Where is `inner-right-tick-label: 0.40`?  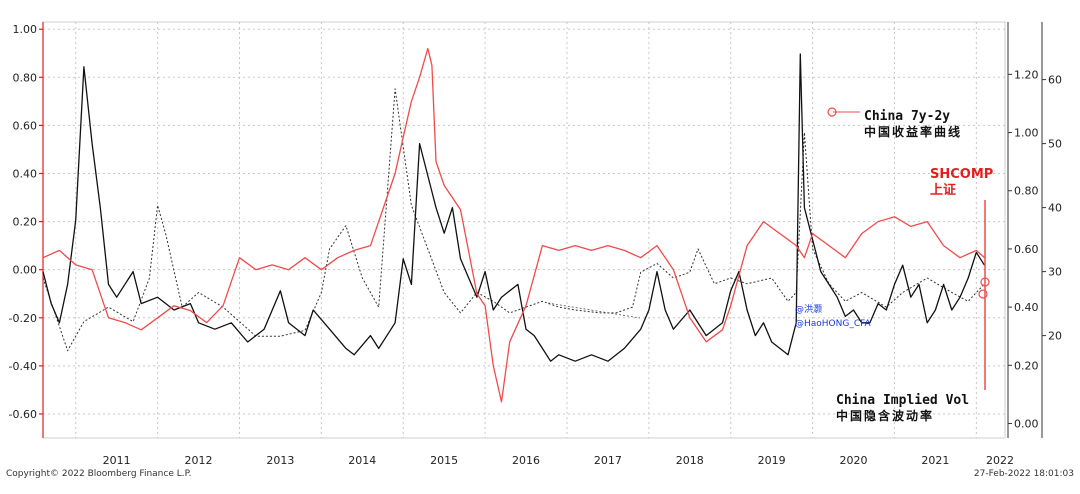 inner-right-tick-label: 0.40 is located at coordinates (1026, 307).